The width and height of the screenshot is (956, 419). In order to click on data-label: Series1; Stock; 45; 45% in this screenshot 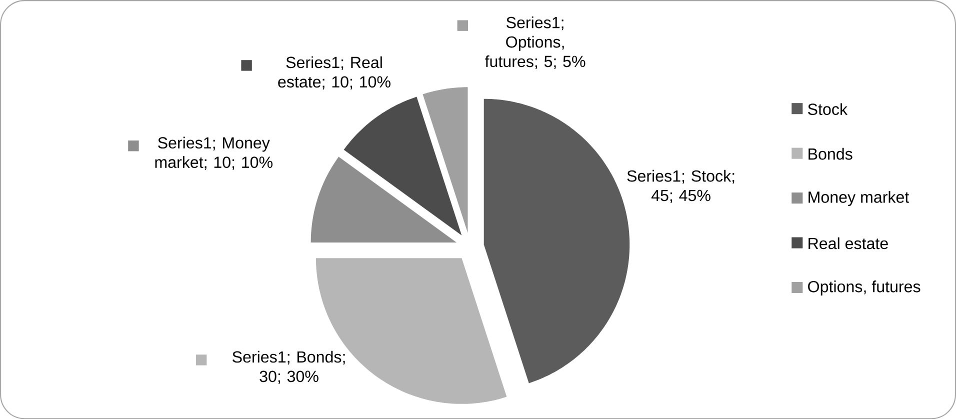, I will do `click(680, 186)`.